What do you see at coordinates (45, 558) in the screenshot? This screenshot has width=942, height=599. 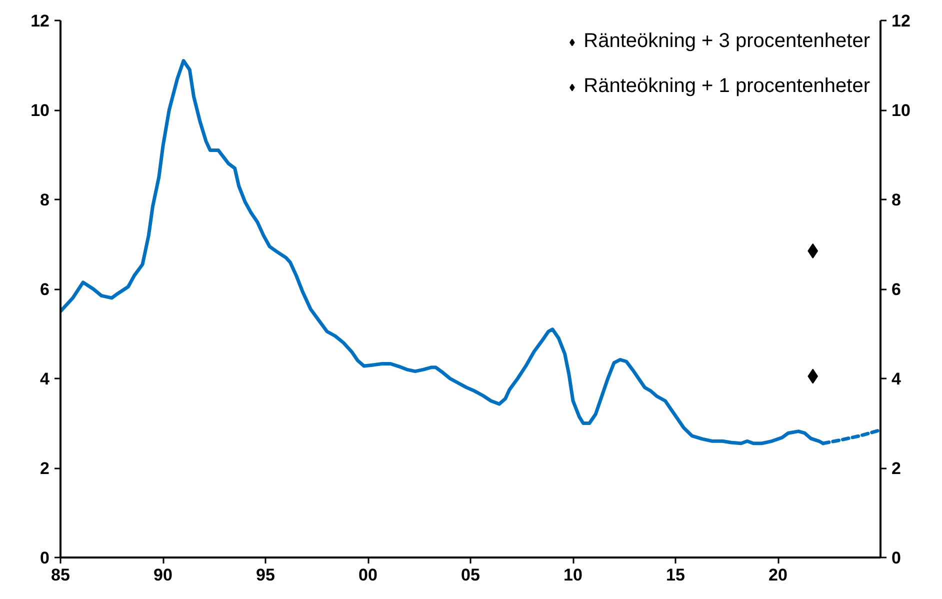 I see `y-tick-label: 0` at bounding box center [45, 558].